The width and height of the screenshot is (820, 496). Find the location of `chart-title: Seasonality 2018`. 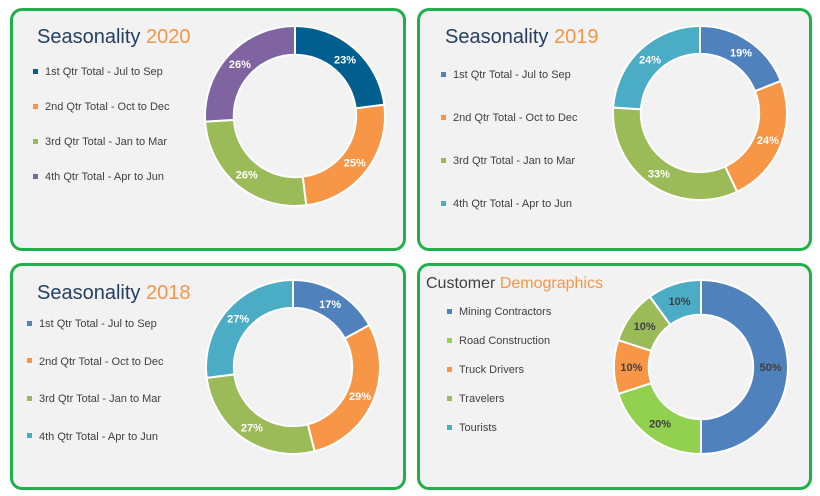

chart-title: Seasonality 2018 is located at coordinates (113, 293).